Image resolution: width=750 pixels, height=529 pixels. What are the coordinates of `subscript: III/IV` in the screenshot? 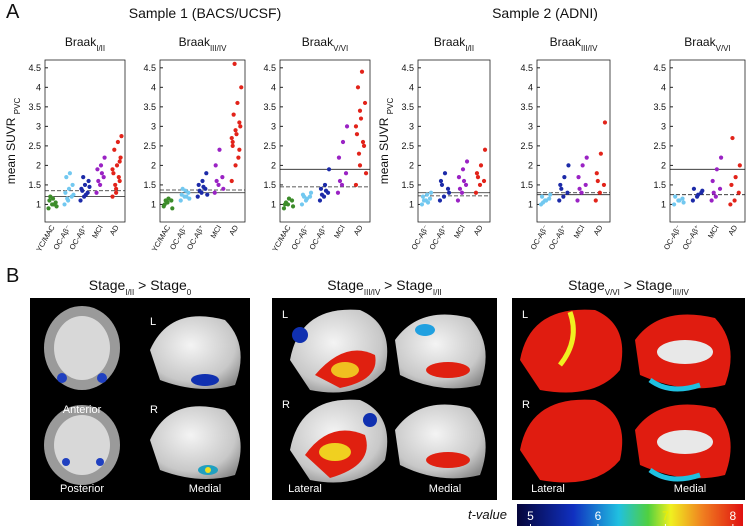 It's located at (589, 48).